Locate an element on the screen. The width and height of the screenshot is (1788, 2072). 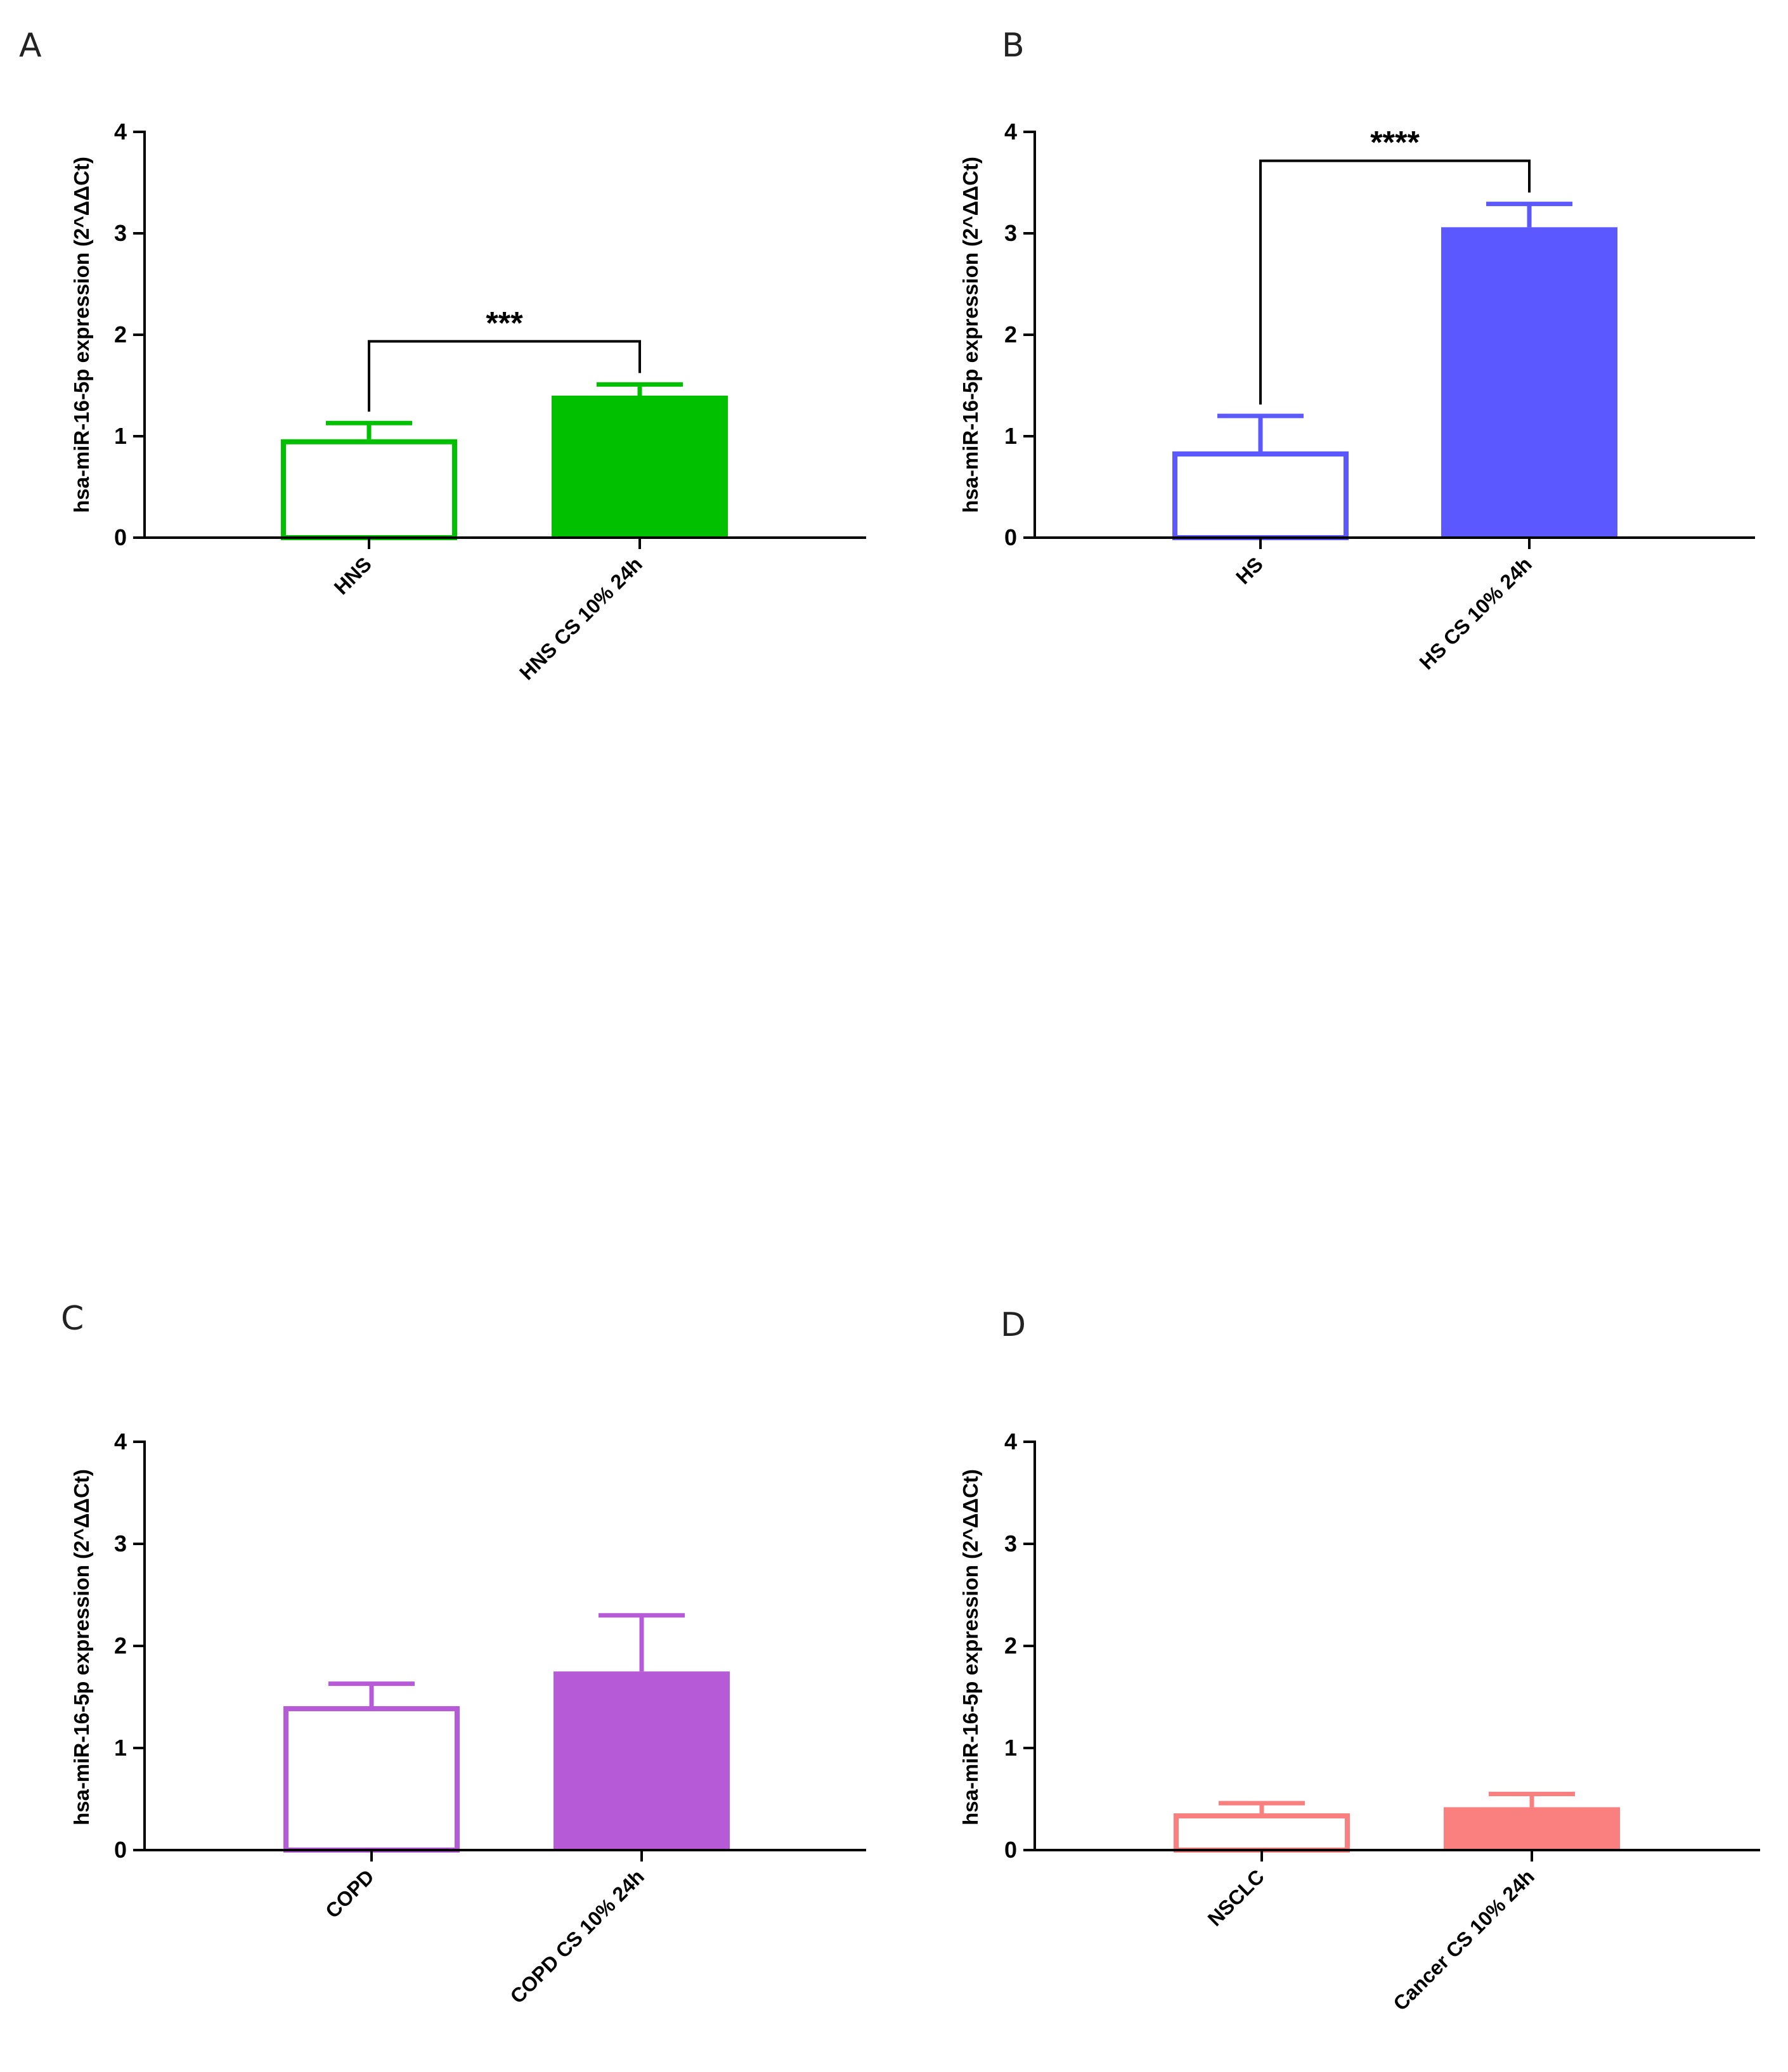
panel-letter-b: B is located at coordinates (1014, 46).